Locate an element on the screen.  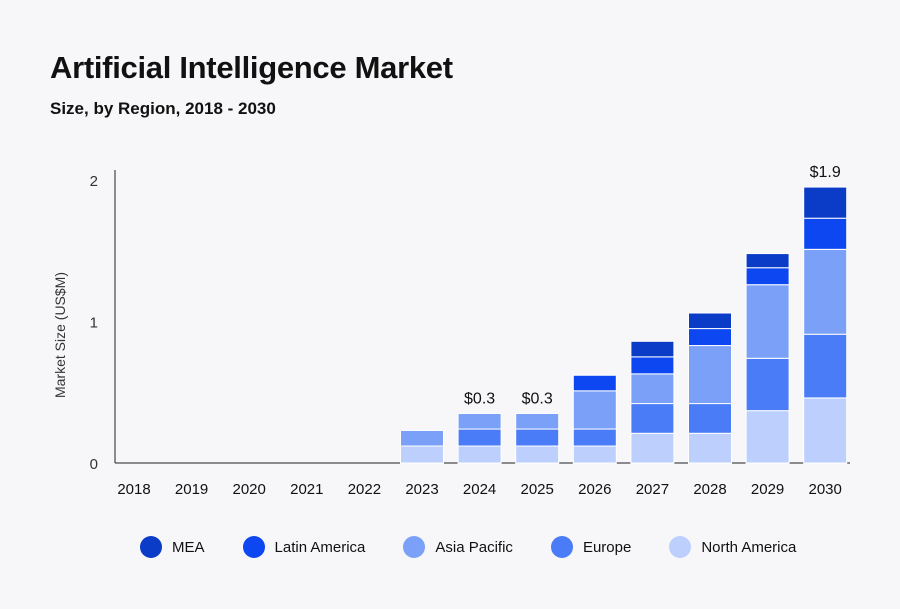
x-tick-label: 2025 is located at coordinates (537, 489).